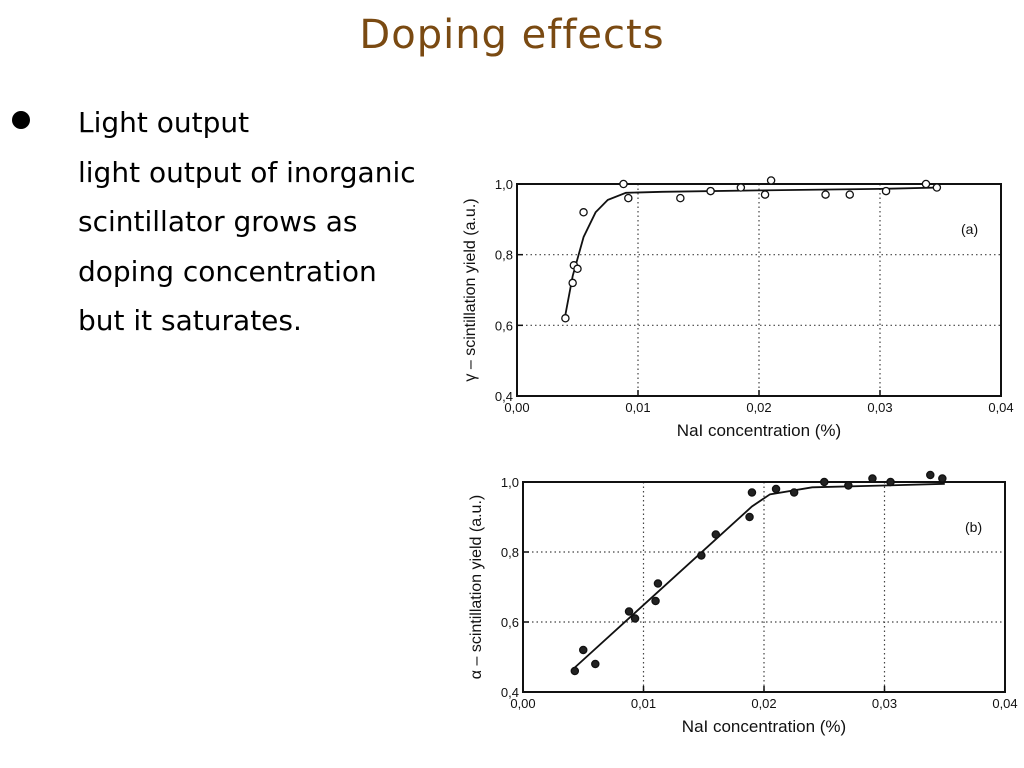 The height and width of the screenshot is (768, 1024). I want to click on bullet-dot, so click(21, 120).